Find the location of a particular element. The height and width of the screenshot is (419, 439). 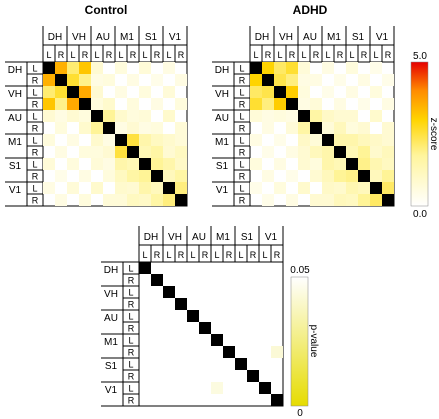

row-group-label: DH is located at coordinates (15, 70).